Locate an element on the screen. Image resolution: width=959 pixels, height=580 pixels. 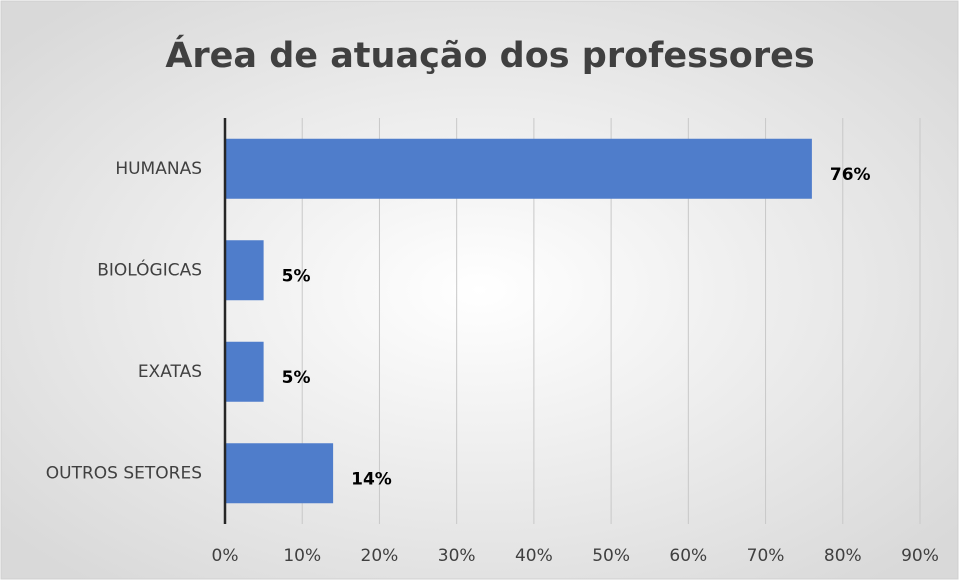
x-tick-label: 10% is located at coordinates (302, 556).